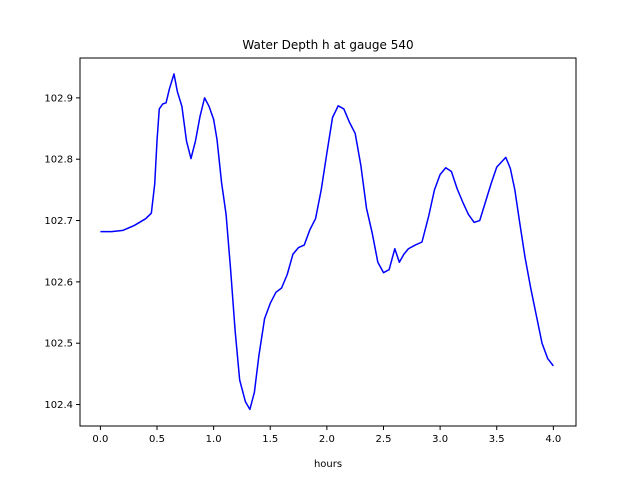  What do you see at coordinates (58, 344) in the screenshot?
I see `y-tick-label: 102.5` at bounding box center [58, 344].